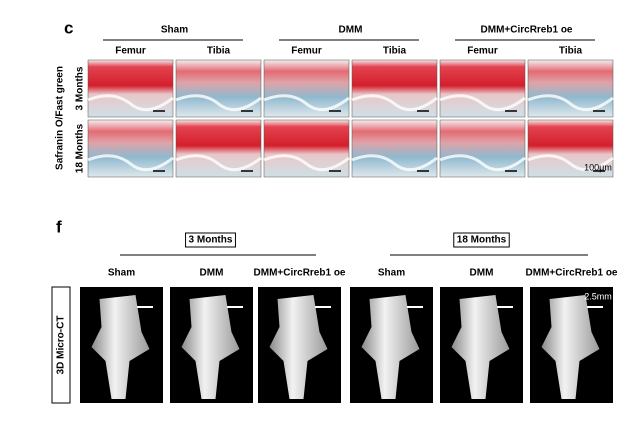 The image size is (636, 422). I want to click on side-label-box, so click(61, 345).